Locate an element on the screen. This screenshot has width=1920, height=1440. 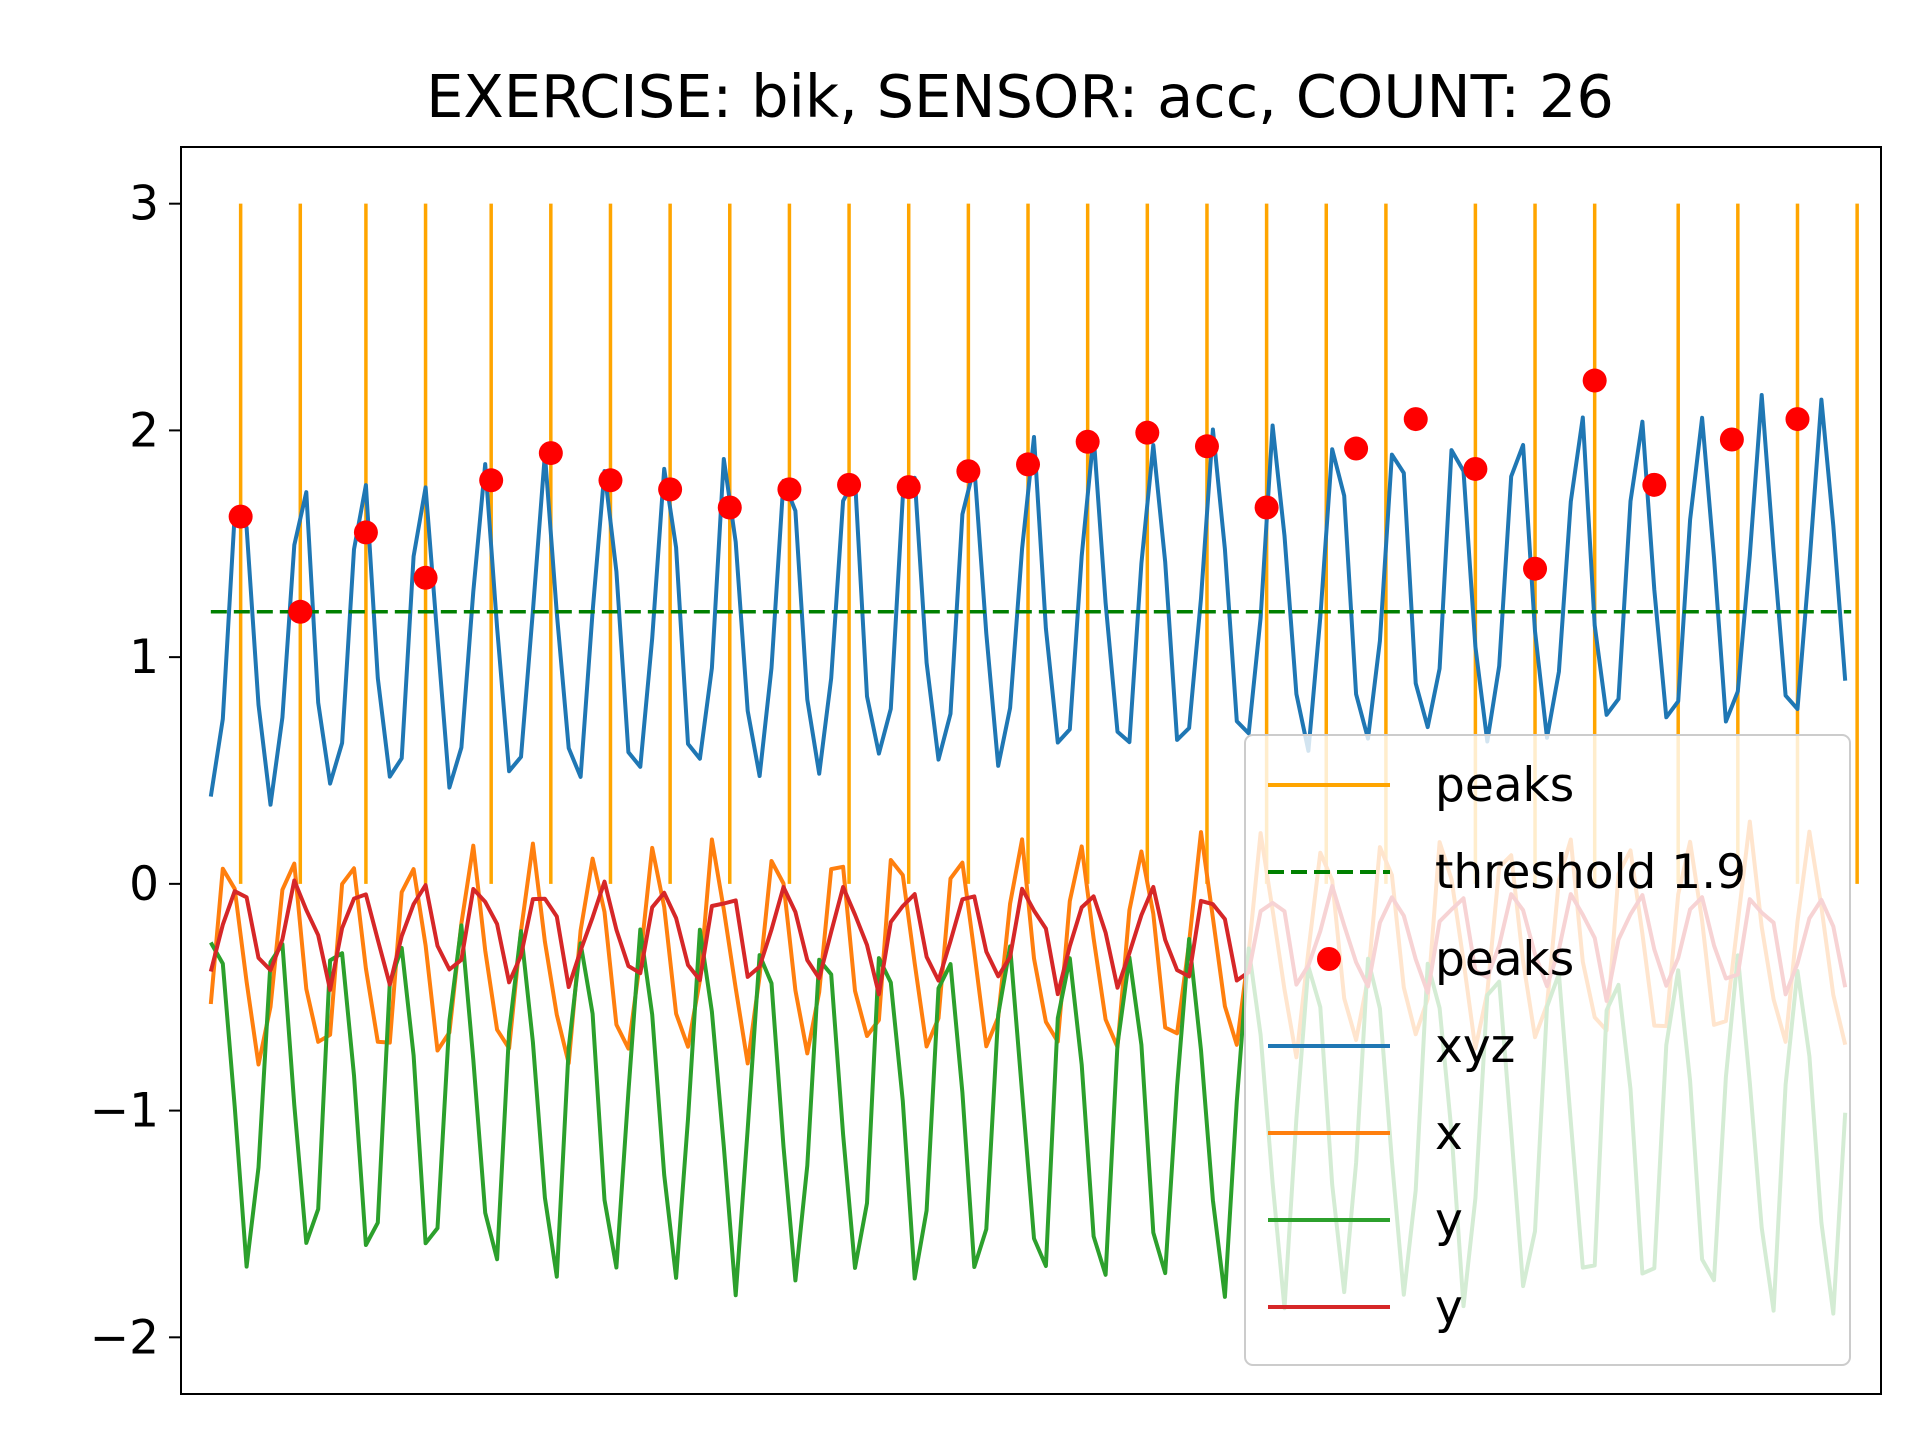
legend-label: threshold 1.9 is located at coordinates (1590, 872).